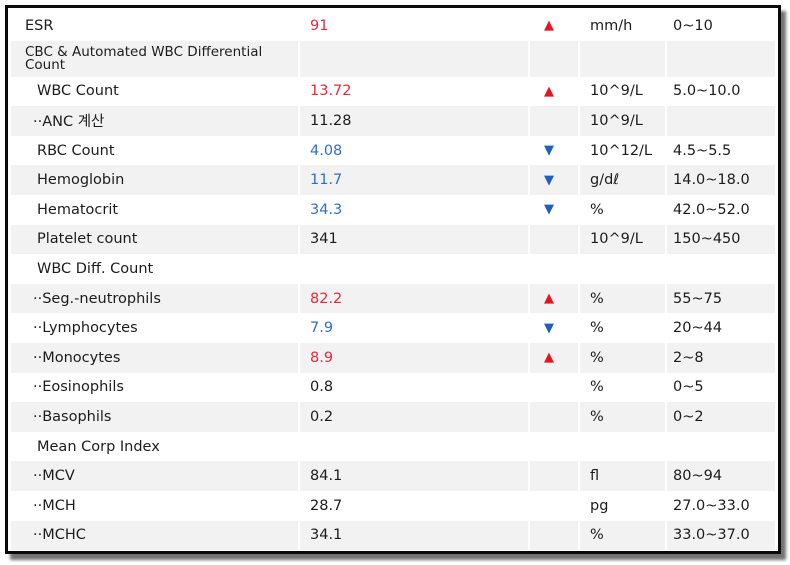 The height and width of the screenshot is (565, 790). Describe the element at coordinates (155, 26) in the screenshot. I see `test-name: ESR` at that location.